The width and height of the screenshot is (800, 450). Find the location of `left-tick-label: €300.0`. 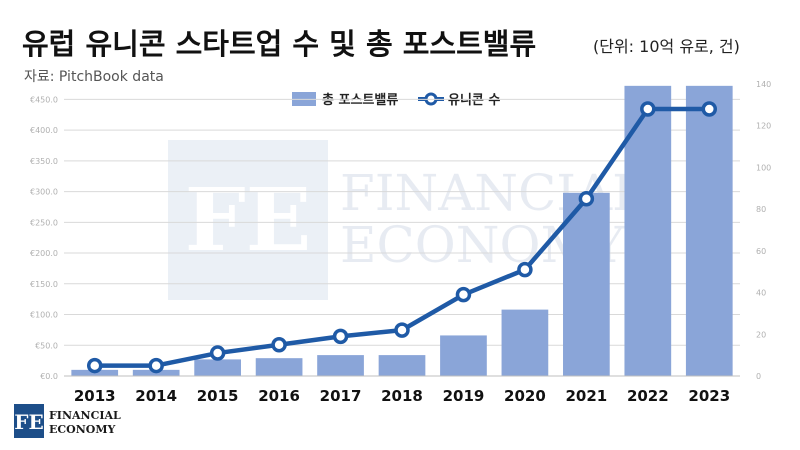

left-tick-label: €300.0 is located at coordinates (44, 192).